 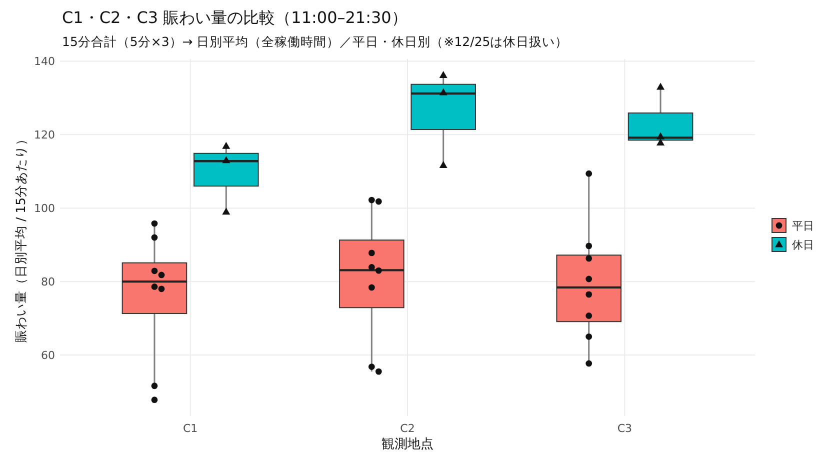 What do you see at coordinates (48, 282) in the screenshot?
I see `y-tick-label: 80` at bounding box center [48, 282].